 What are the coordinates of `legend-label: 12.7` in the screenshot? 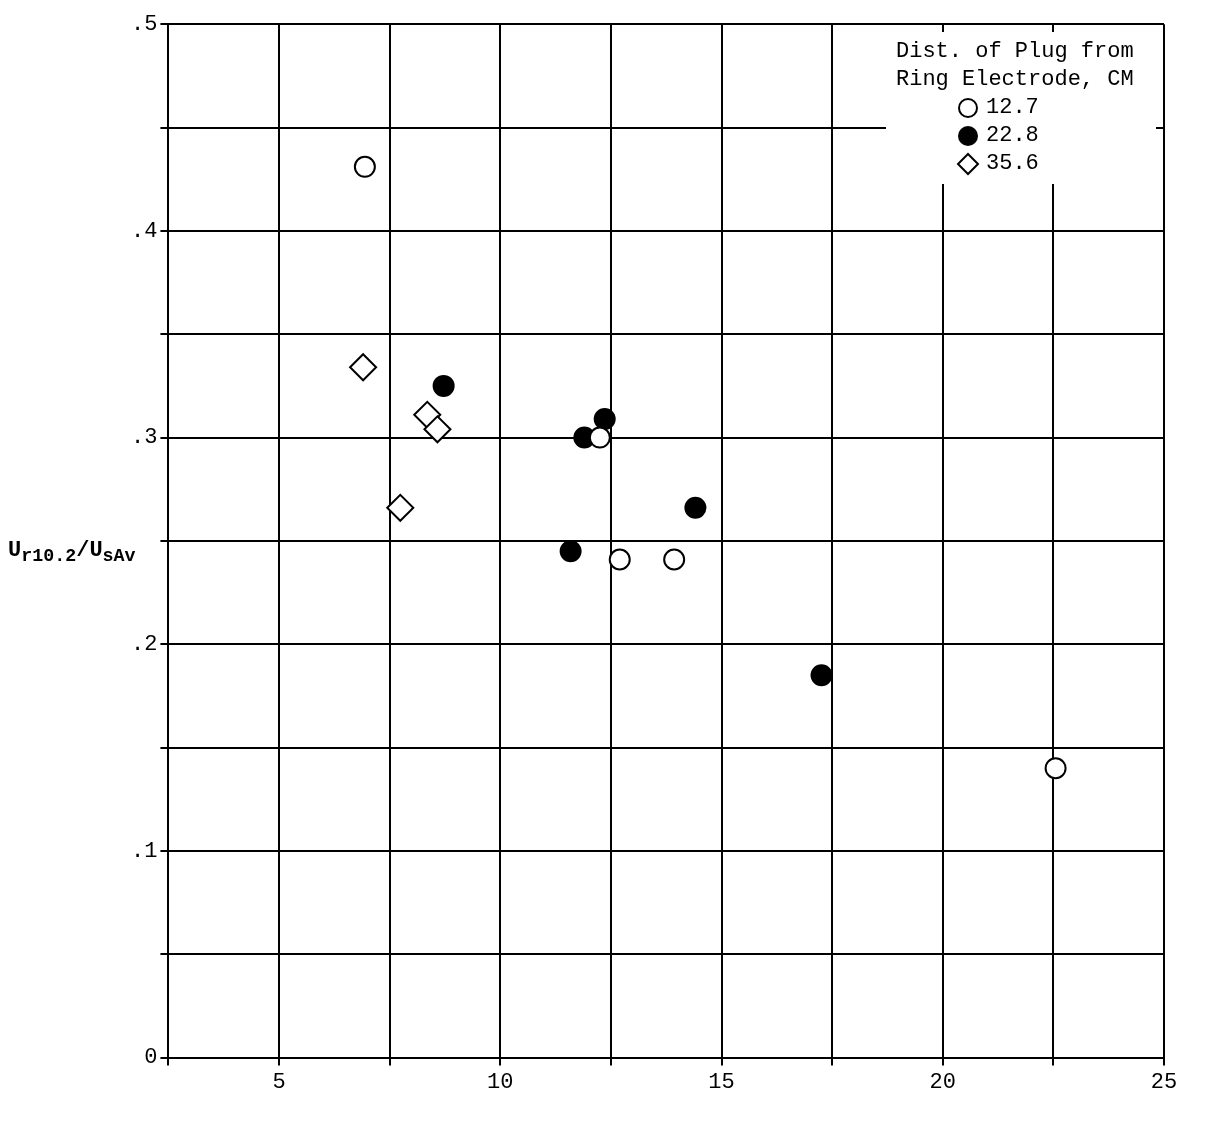 It's located at (1012, 108).